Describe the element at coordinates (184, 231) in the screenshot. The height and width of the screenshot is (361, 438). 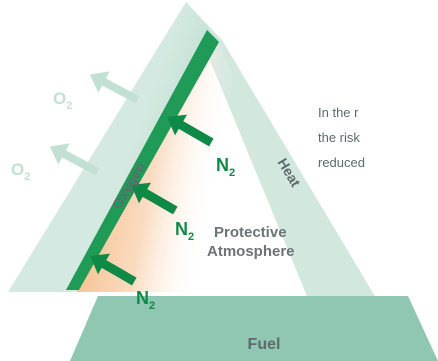
I see `n2-label-2: N2` at that location.